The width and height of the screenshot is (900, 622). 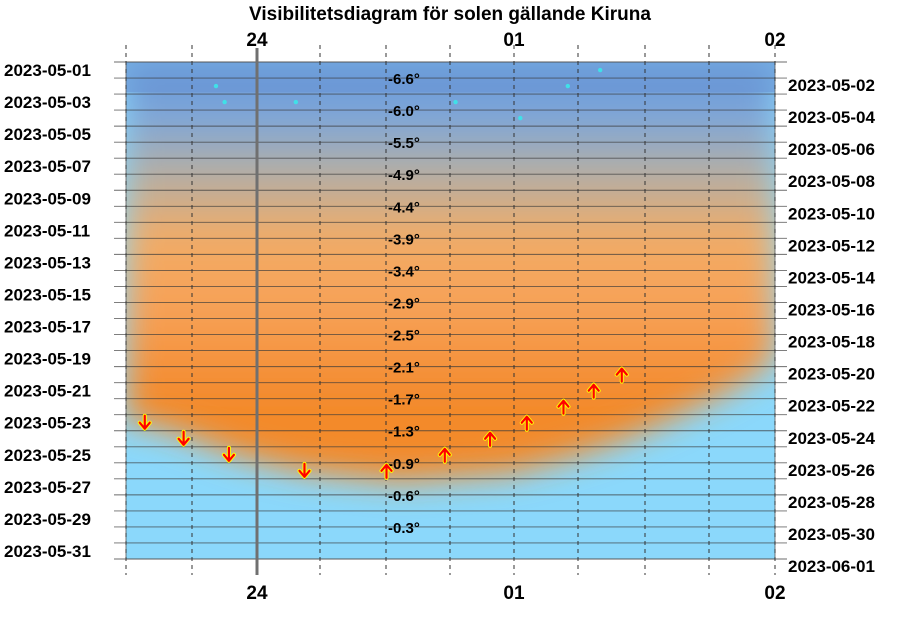 What do you see at coordinates (47, 230) in the screenshot?
I see `left-date-label: 2023-05-11` at bounding box center [47, 230].